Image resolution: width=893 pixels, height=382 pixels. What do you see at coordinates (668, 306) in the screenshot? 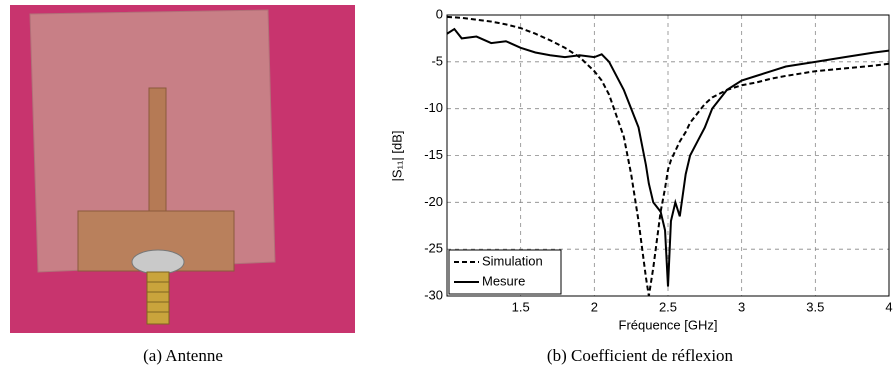
I see `x-tick-label: 2.5` at bounding box center [668, 306].